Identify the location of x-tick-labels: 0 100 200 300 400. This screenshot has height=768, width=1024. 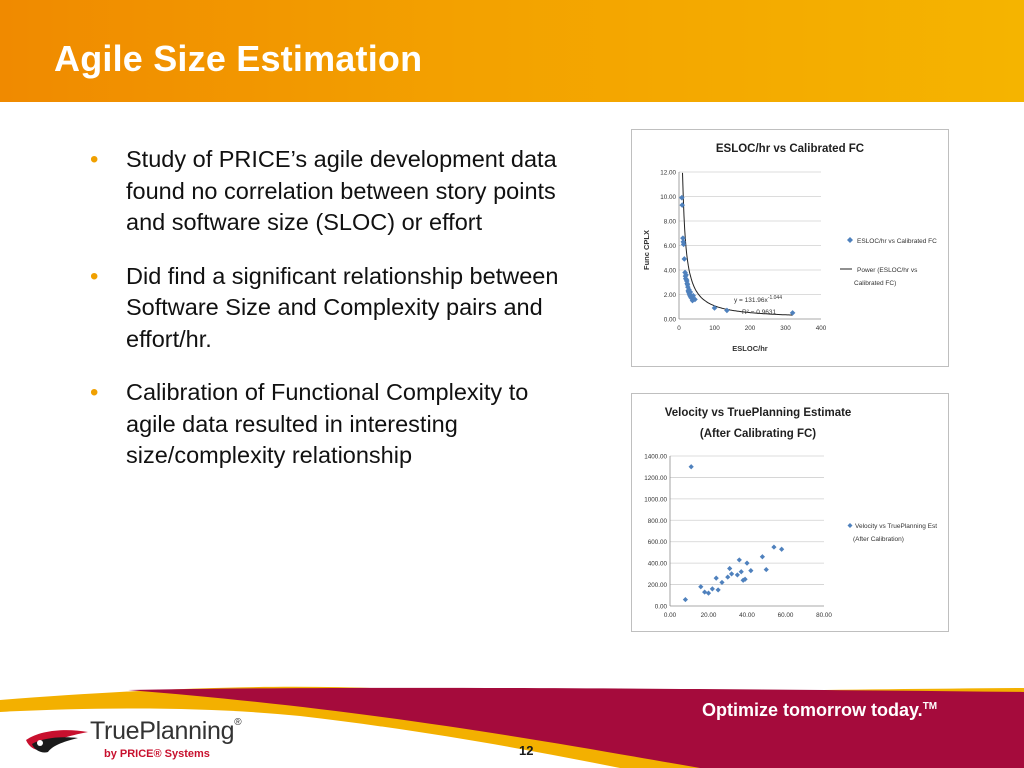
(752, 328).